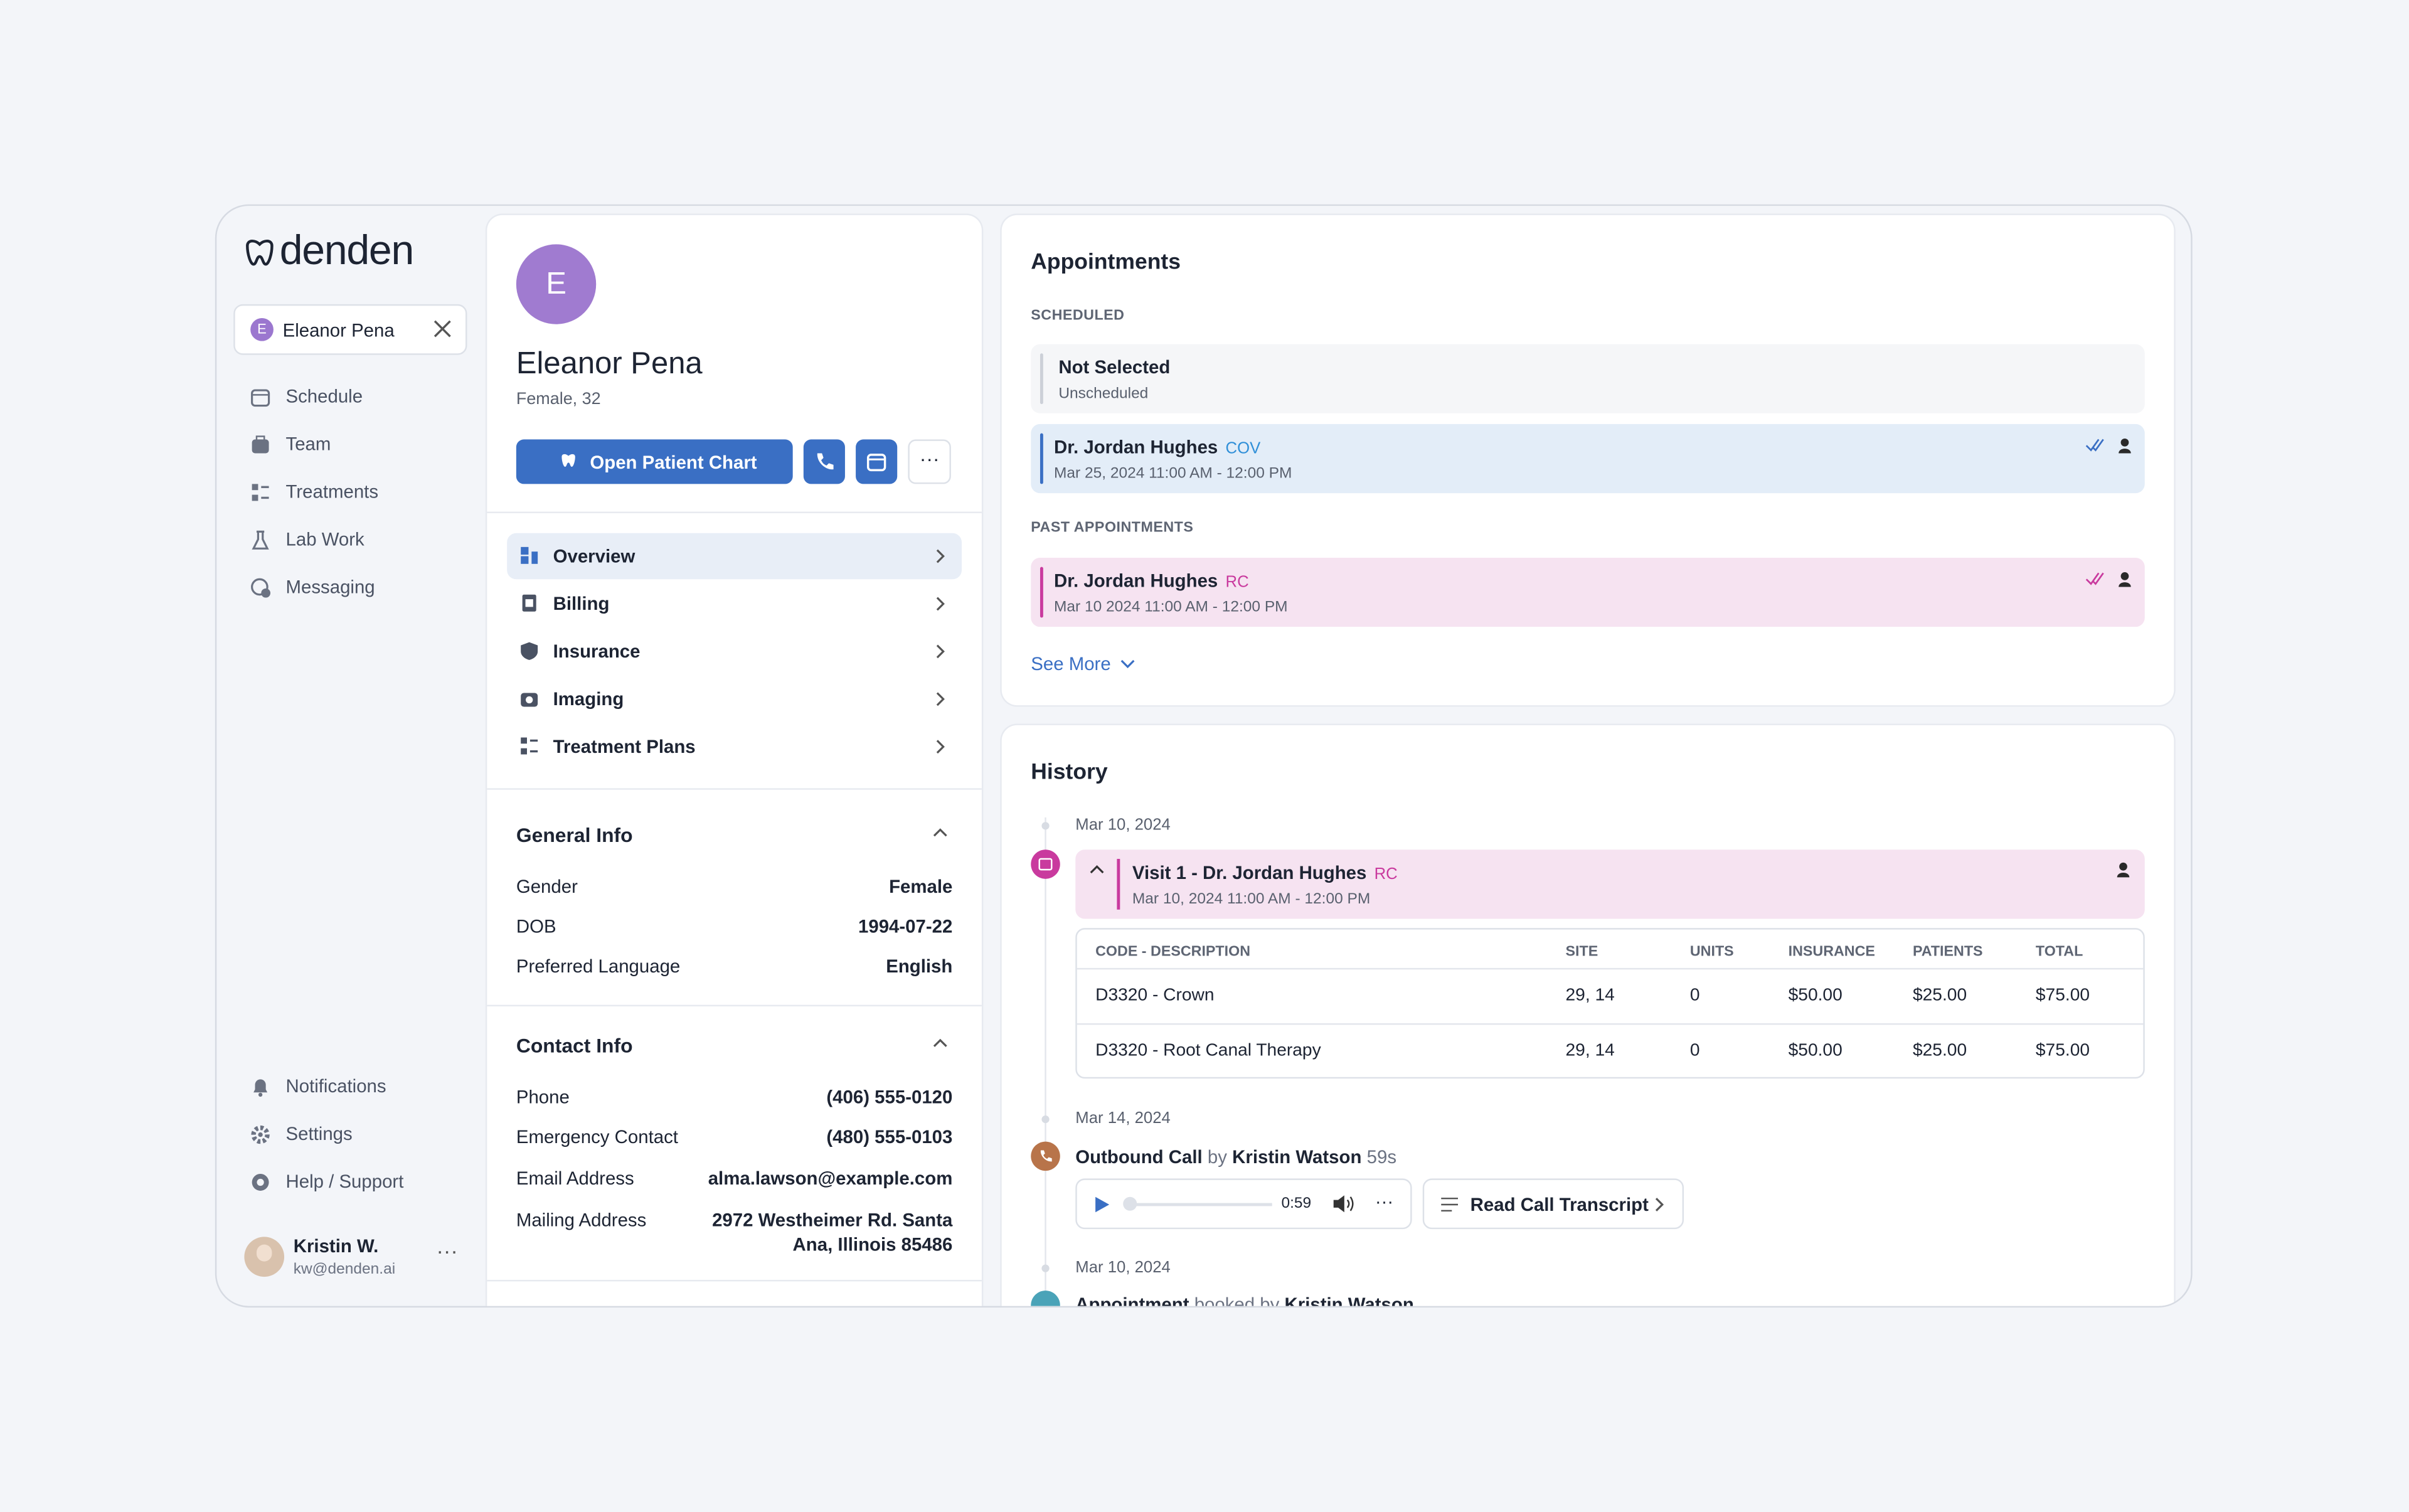 The width and height of the screenshot is (2409, 1512). Describe the element at coordinates (2059, 952) in the screenshot. I see `table-header: TOTAL` at that location.